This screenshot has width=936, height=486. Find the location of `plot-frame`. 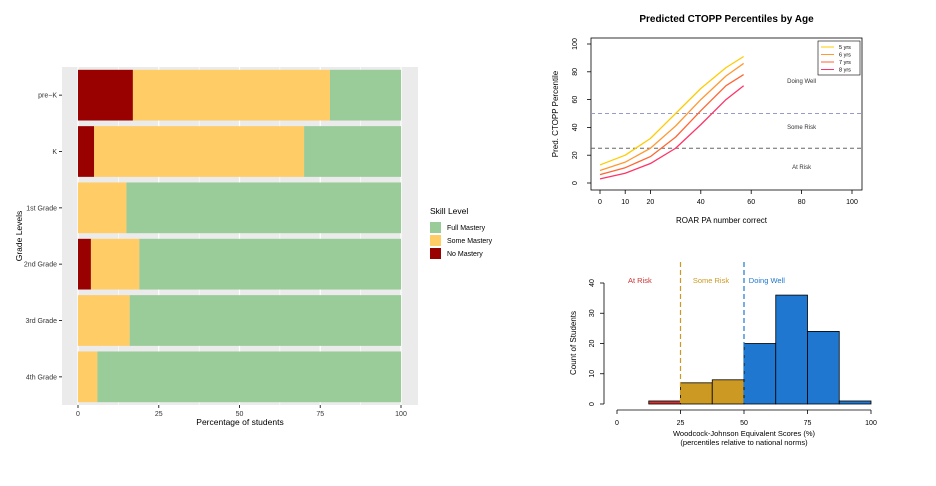

plot-frame is located at coordinates (726, 114).